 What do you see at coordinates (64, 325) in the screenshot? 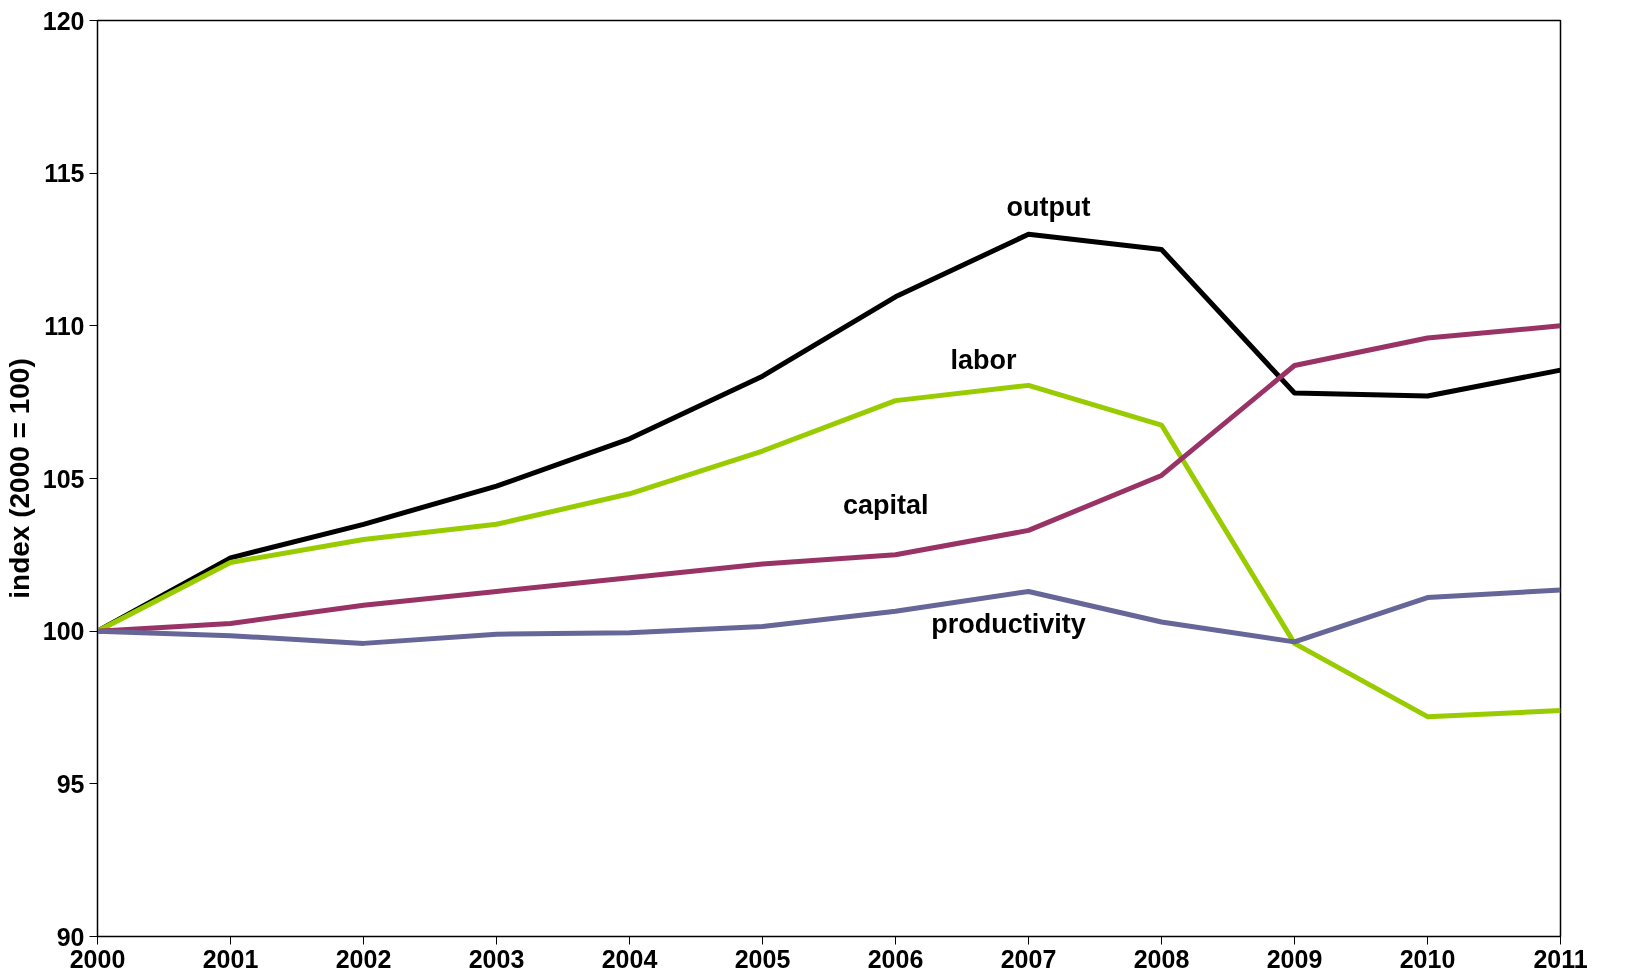
I see `y-tick-label: 110` at bounding box center [64, 325].